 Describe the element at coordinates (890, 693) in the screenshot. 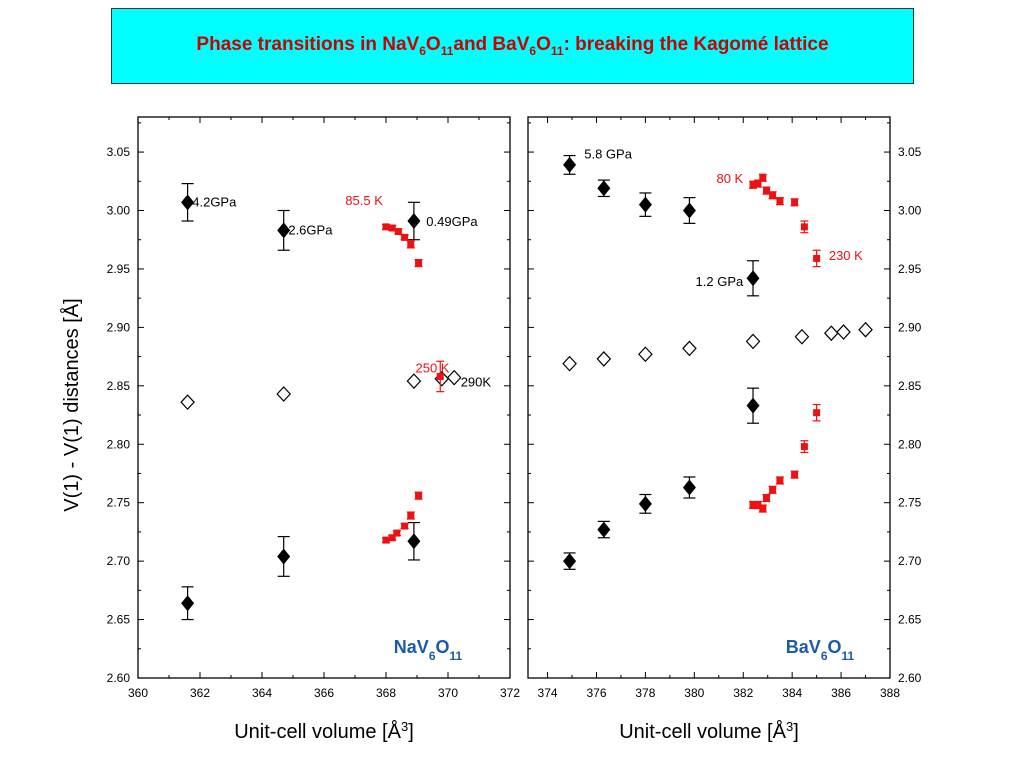

I see `x-tick-label: 388` at that location.